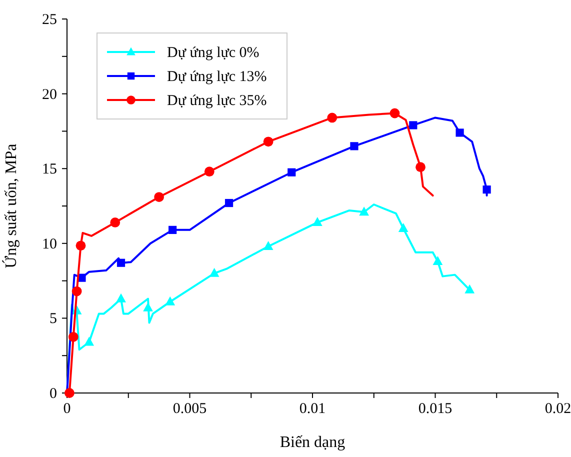  What do you see at coordinates (11, 206) in the screenshot?
I see `y-axis-title: Ứng suất uốn, MPa` at bounding box center [11, 206].